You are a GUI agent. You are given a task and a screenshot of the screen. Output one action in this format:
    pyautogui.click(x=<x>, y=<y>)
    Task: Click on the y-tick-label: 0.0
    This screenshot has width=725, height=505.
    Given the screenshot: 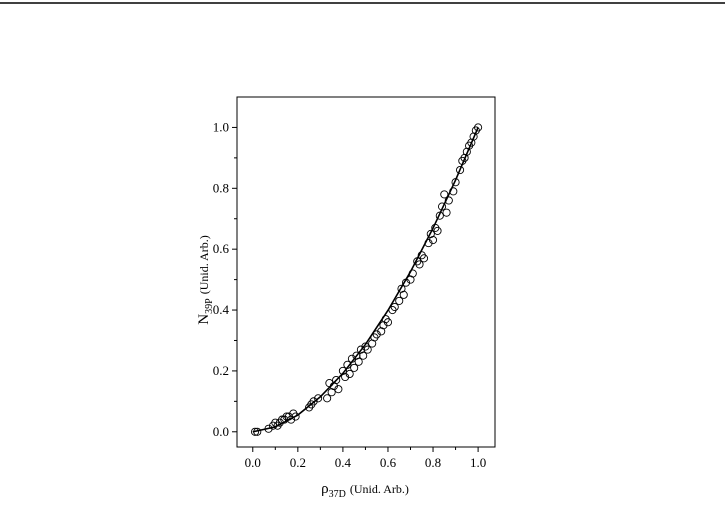 What is the action you would take?
    pyautogui.click(x=221, y=431)
    